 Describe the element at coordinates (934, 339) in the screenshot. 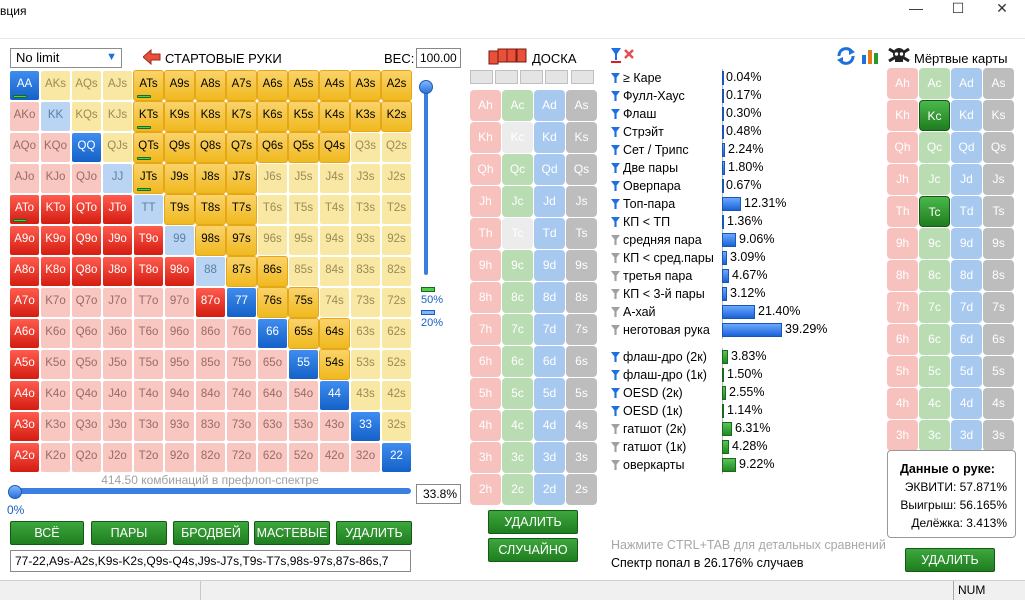

I see `dead-card-6c: 6c` at that location.